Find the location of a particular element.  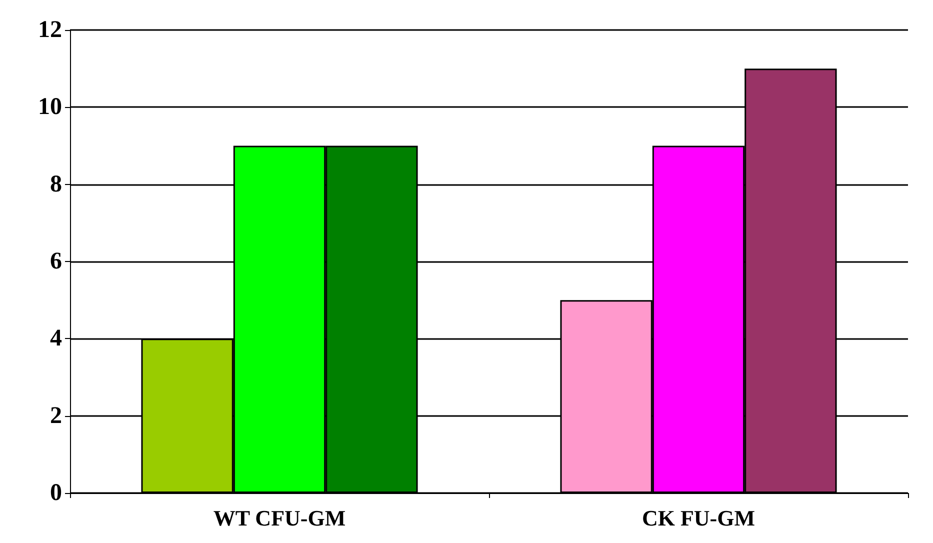

y-tick-label: 6 is located at coordinates (56, 261).